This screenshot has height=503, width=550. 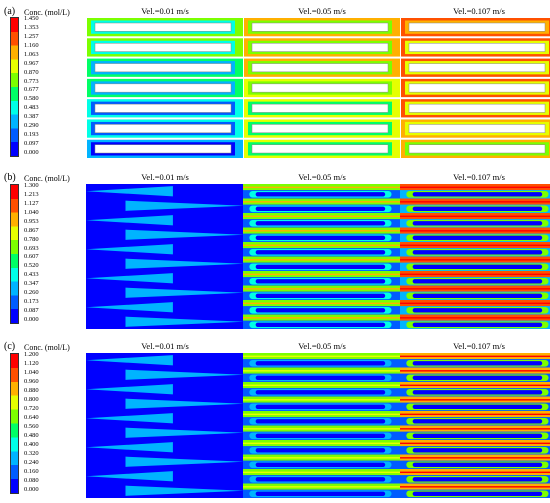 What do you see at coordinates (31, 471) in the screenshot?
I see `colorbar-tick-label: 0.160` at bounding box center [31, 471].